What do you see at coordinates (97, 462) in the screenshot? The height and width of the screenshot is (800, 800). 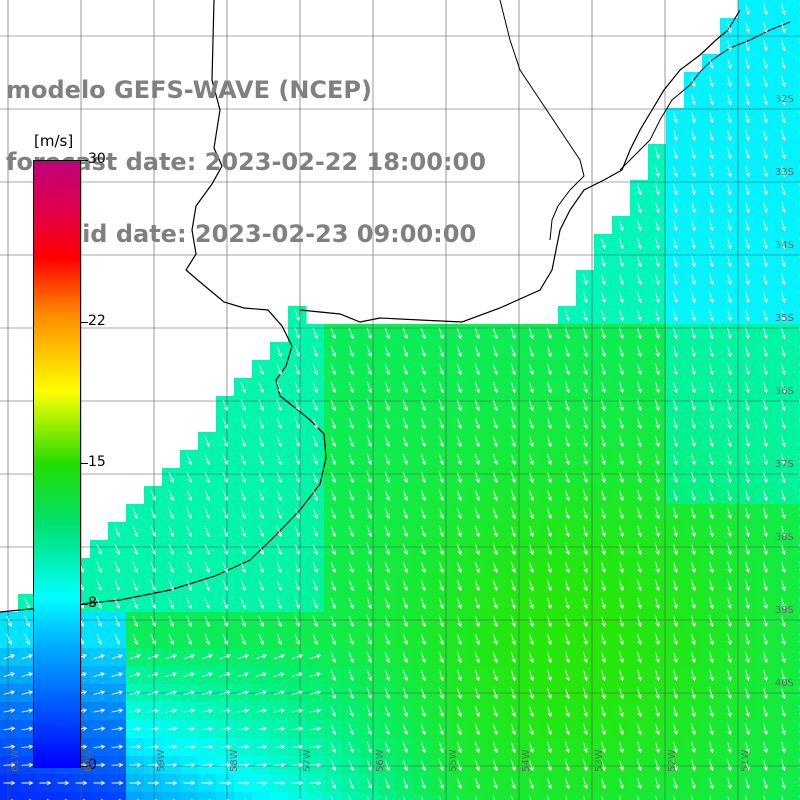 I see `colorbar-tick-label: 15` at bounding box center [97, 462].